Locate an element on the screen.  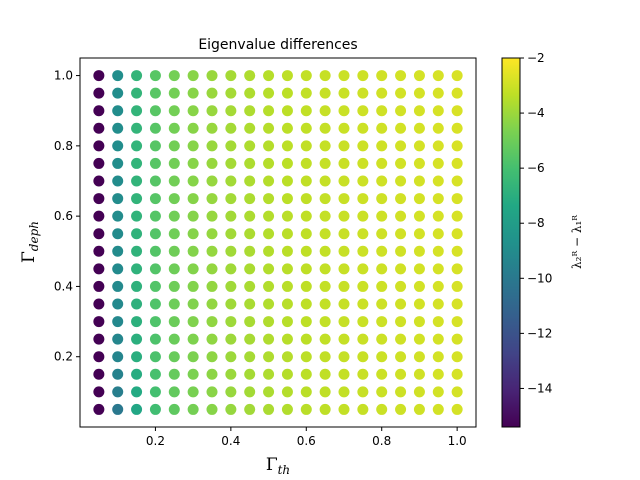
colorbar-tick-label: −4 is located at coordinates (536, 113).